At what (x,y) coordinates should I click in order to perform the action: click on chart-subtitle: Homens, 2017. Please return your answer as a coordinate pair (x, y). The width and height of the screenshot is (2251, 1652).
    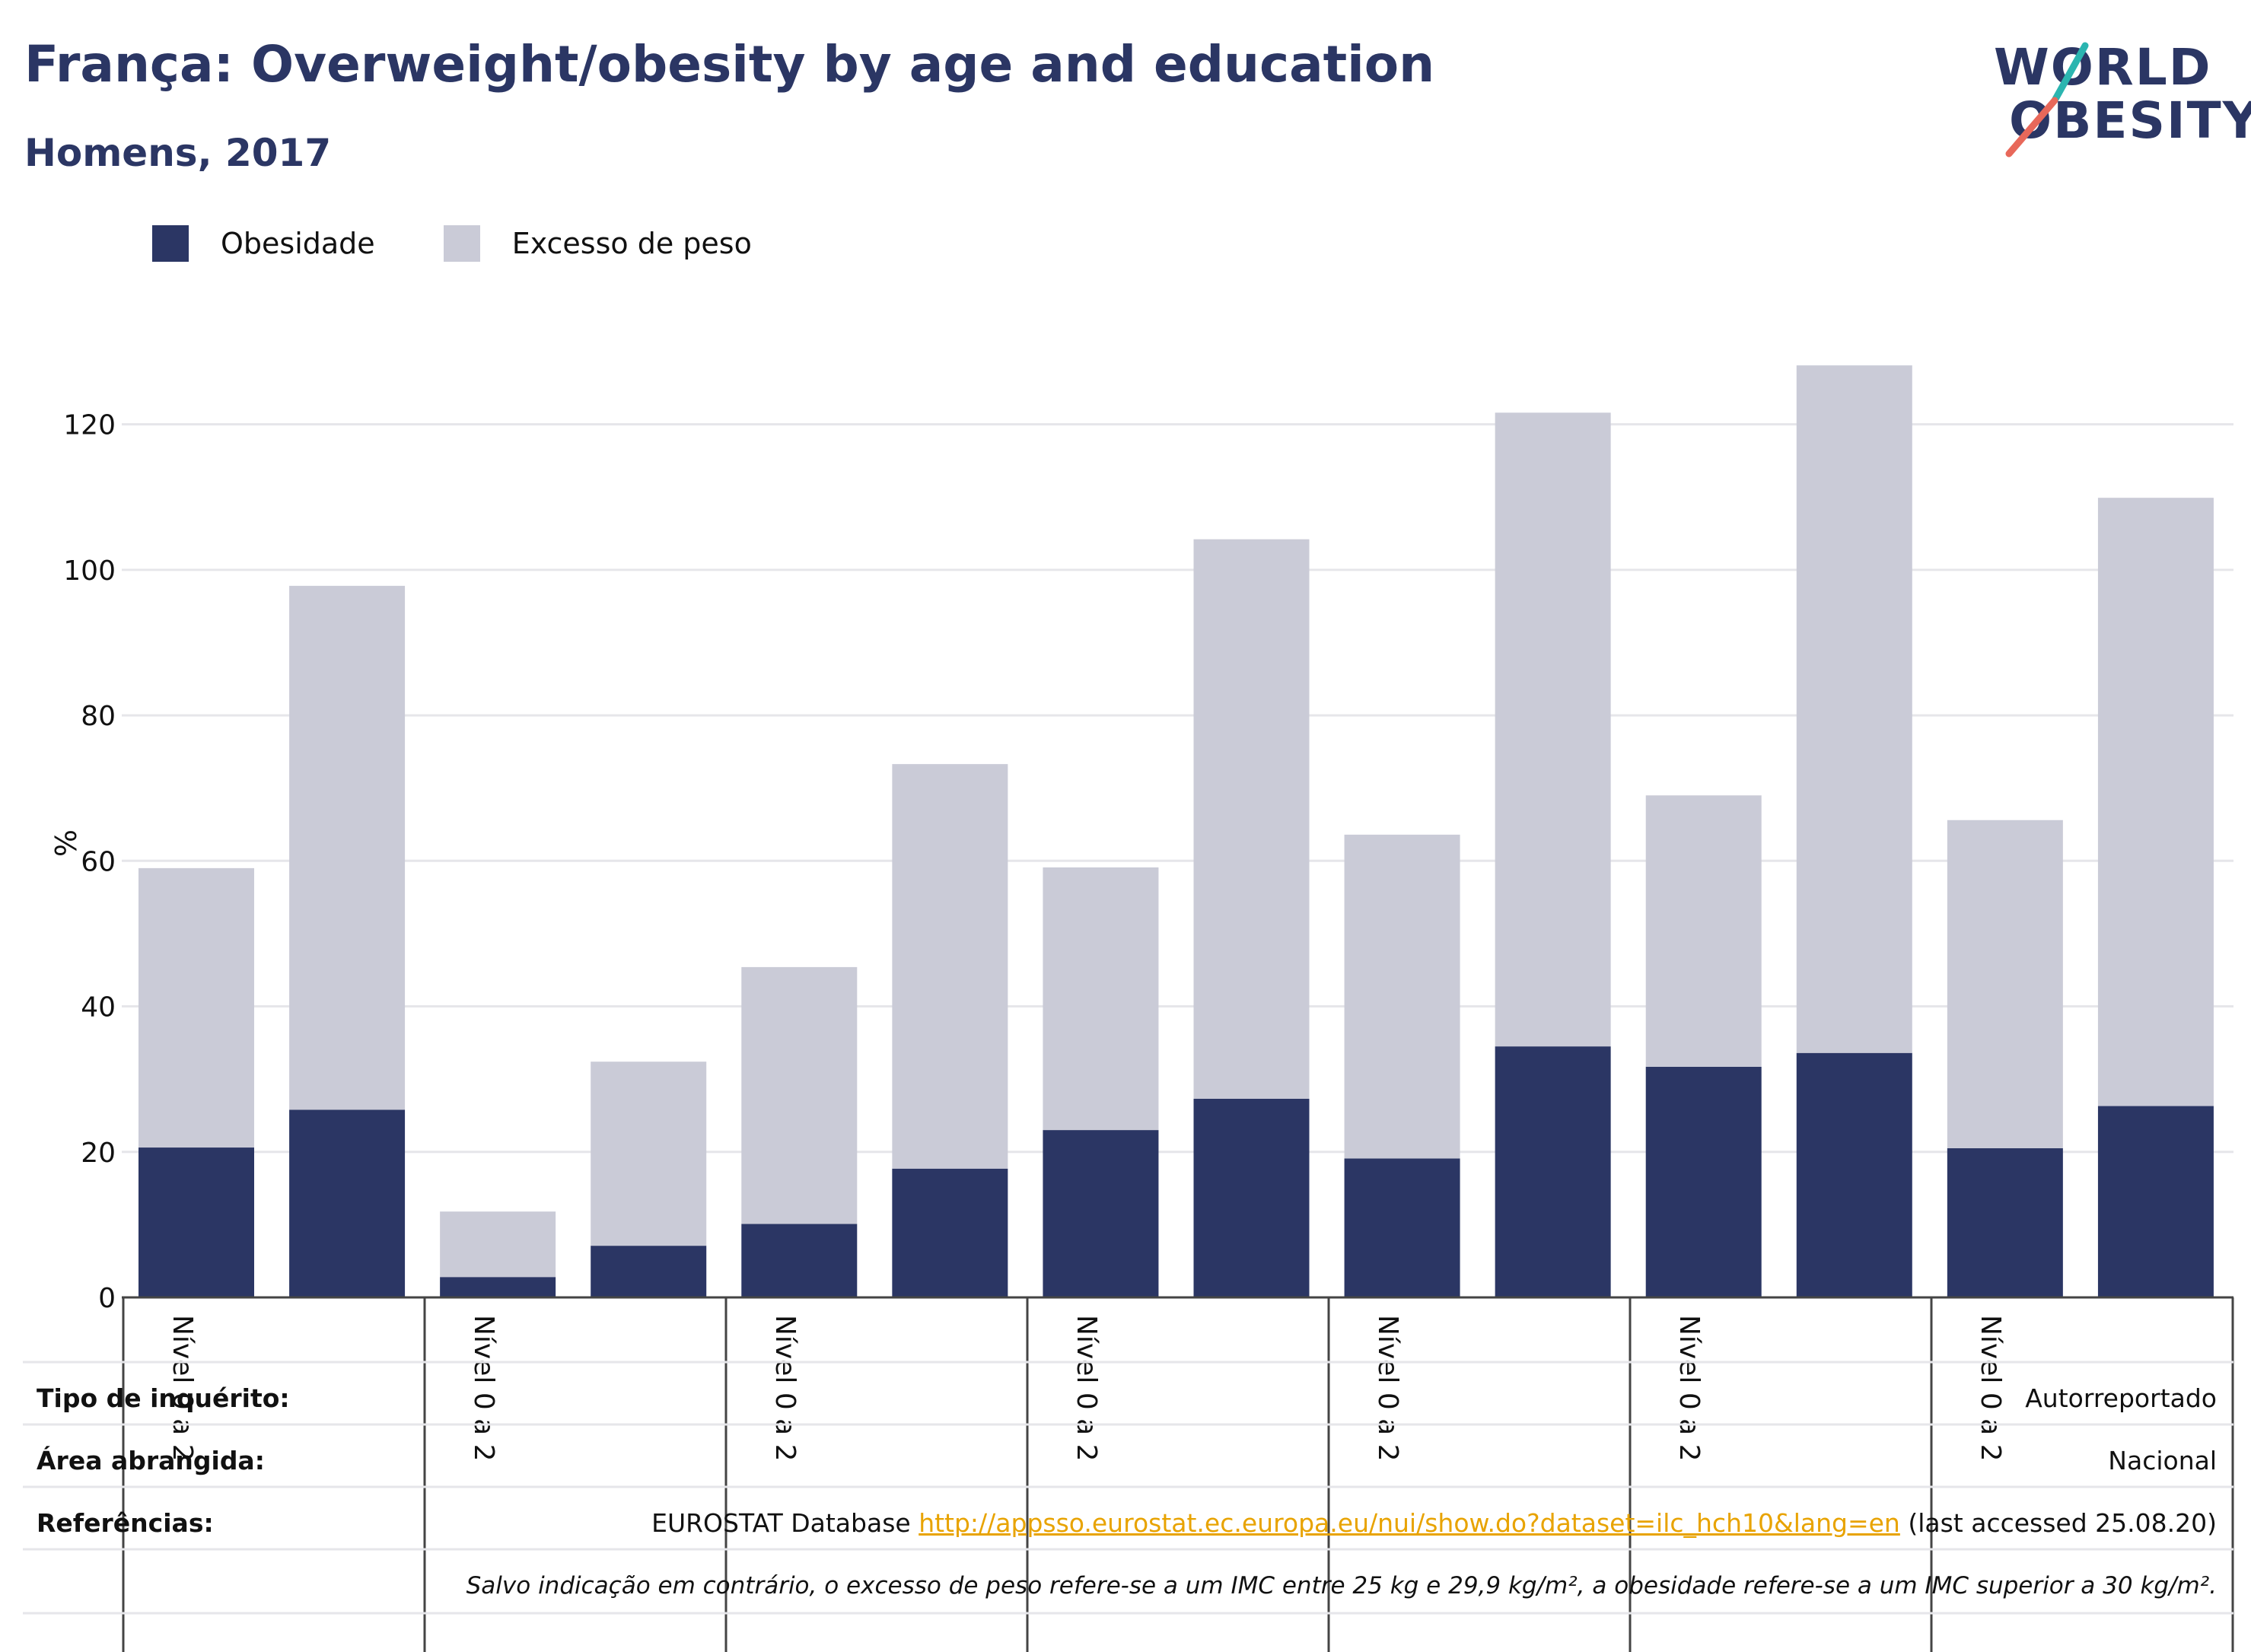
    Looking at the image, I should click on (178, 153).